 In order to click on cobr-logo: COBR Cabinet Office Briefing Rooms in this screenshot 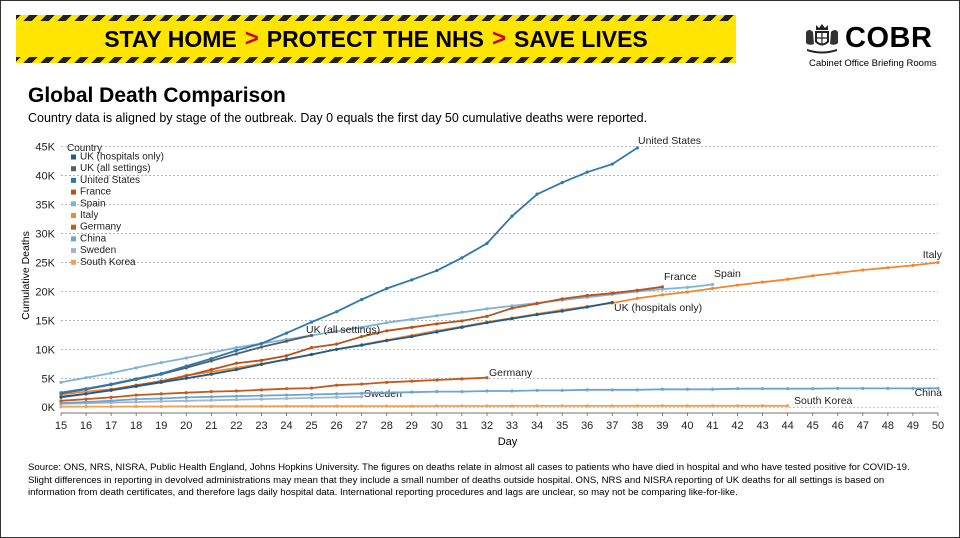, I will do `click(873, 45)`.